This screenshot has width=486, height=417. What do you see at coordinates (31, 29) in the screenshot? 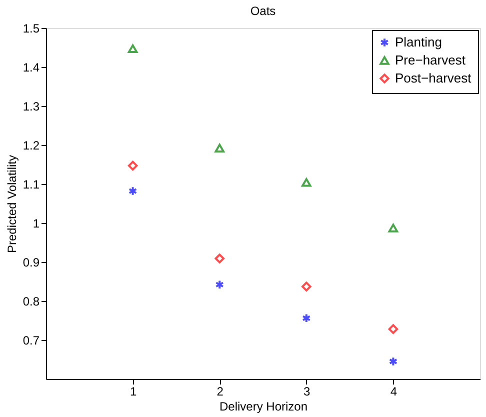
I see `y-tick-label: 1.5` at bounding box center [31, 29].